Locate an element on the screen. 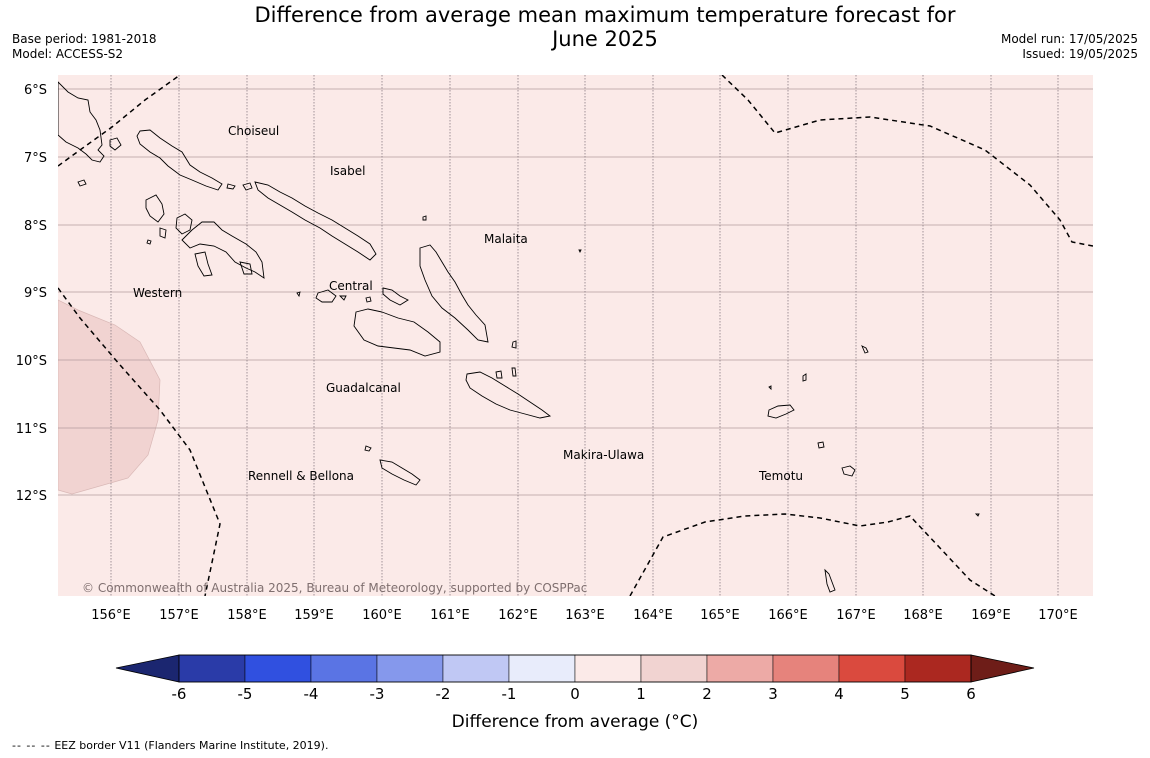 The image size is (1150, 758). region-label-rennell: Rennell & Bellona is located at coordinates (301, 476).